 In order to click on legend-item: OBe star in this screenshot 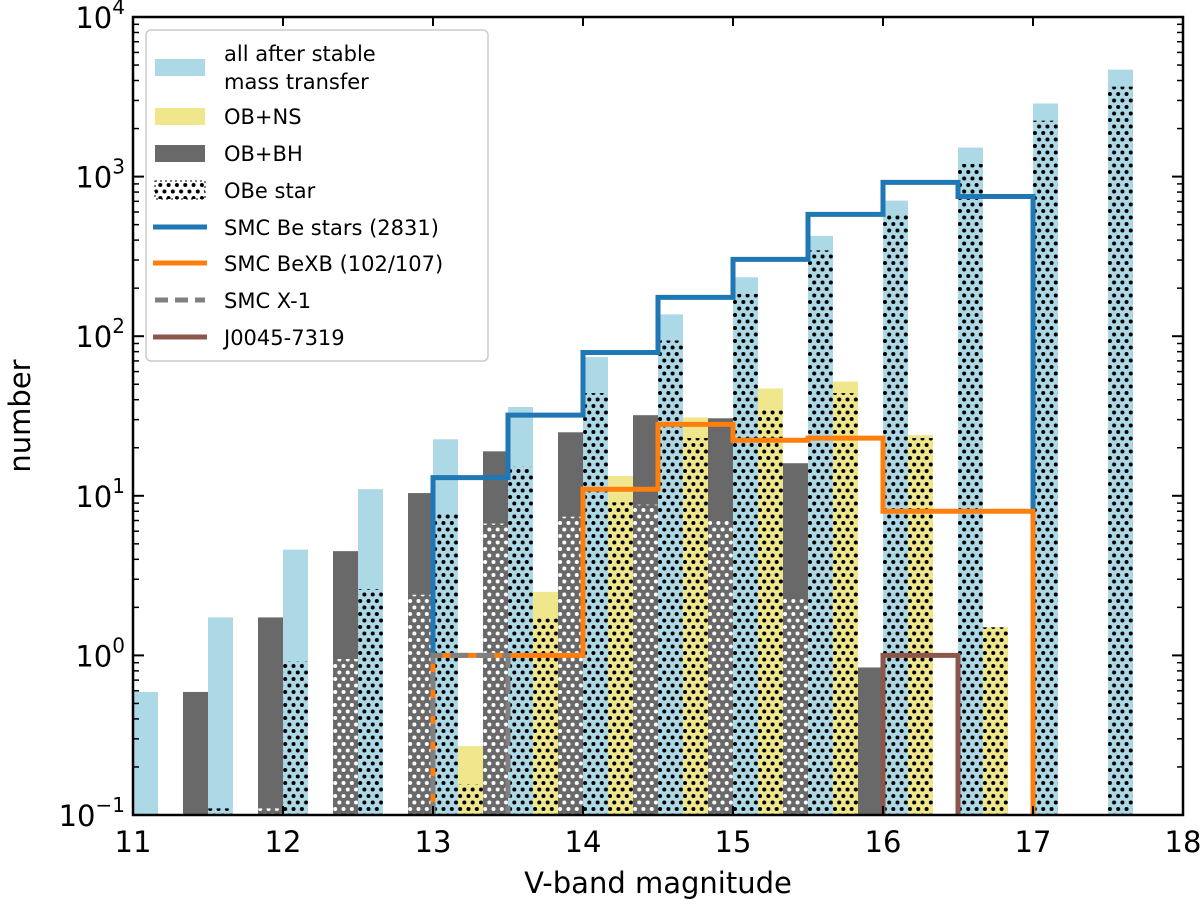, I will do `click(235, 191)`.